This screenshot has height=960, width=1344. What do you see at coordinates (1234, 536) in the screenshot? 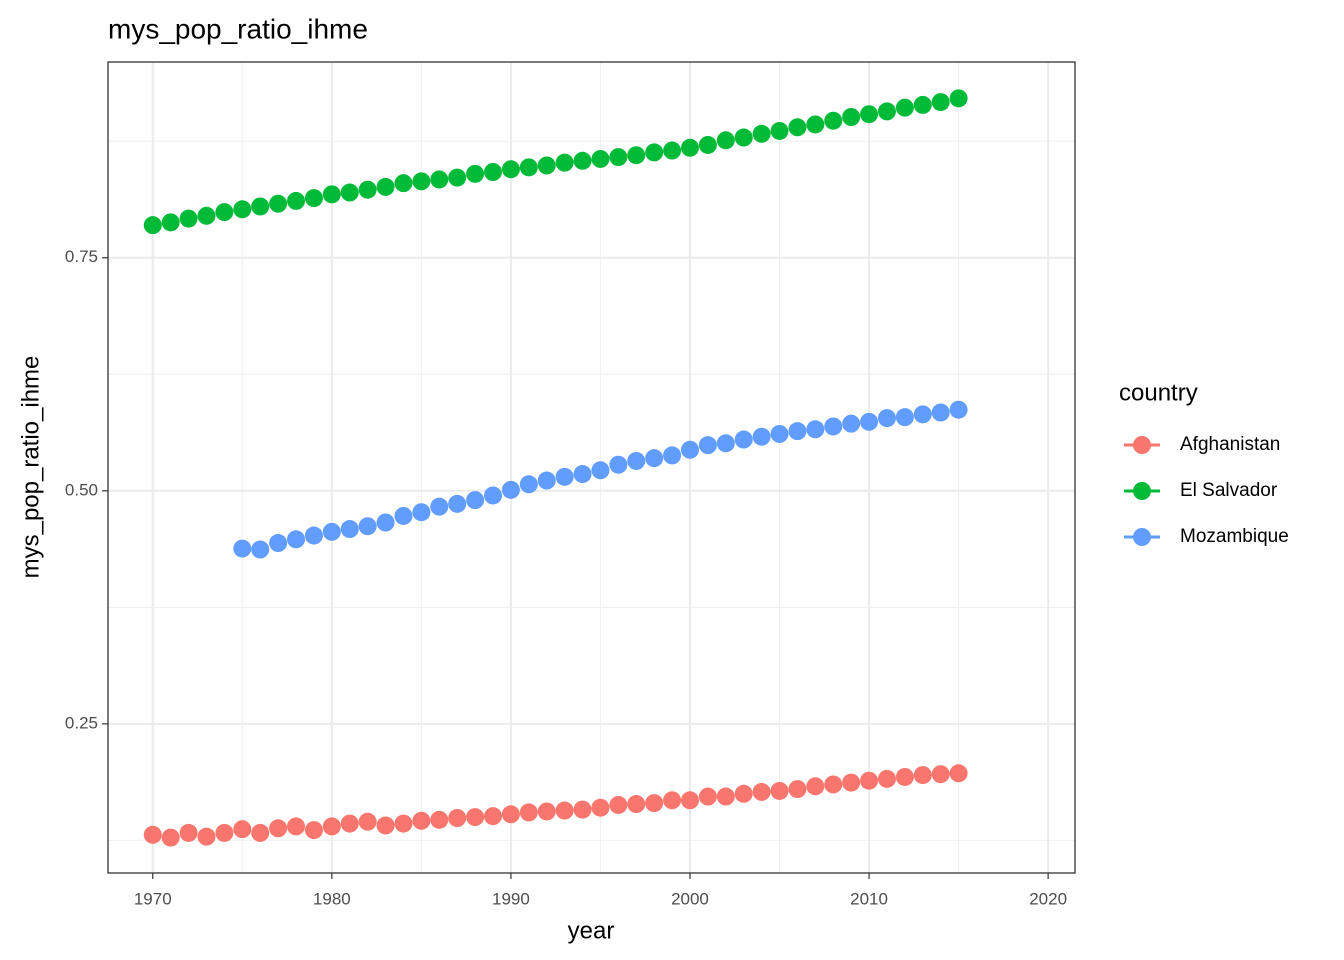
I see `legend-label: Mozambique` at bounding box center [1234, 536].